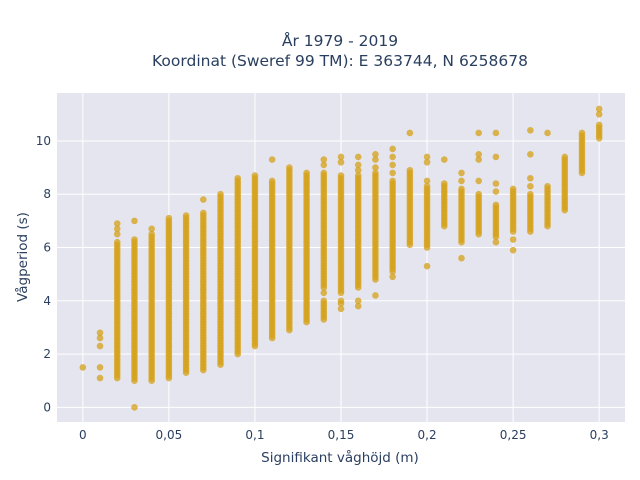 The height and width of the screenshot is (480, 640). What do you see at coordinates (513, 435) in the screenshot?
I see `x-tick-label: 0,25` at bounding box center [513, 435].